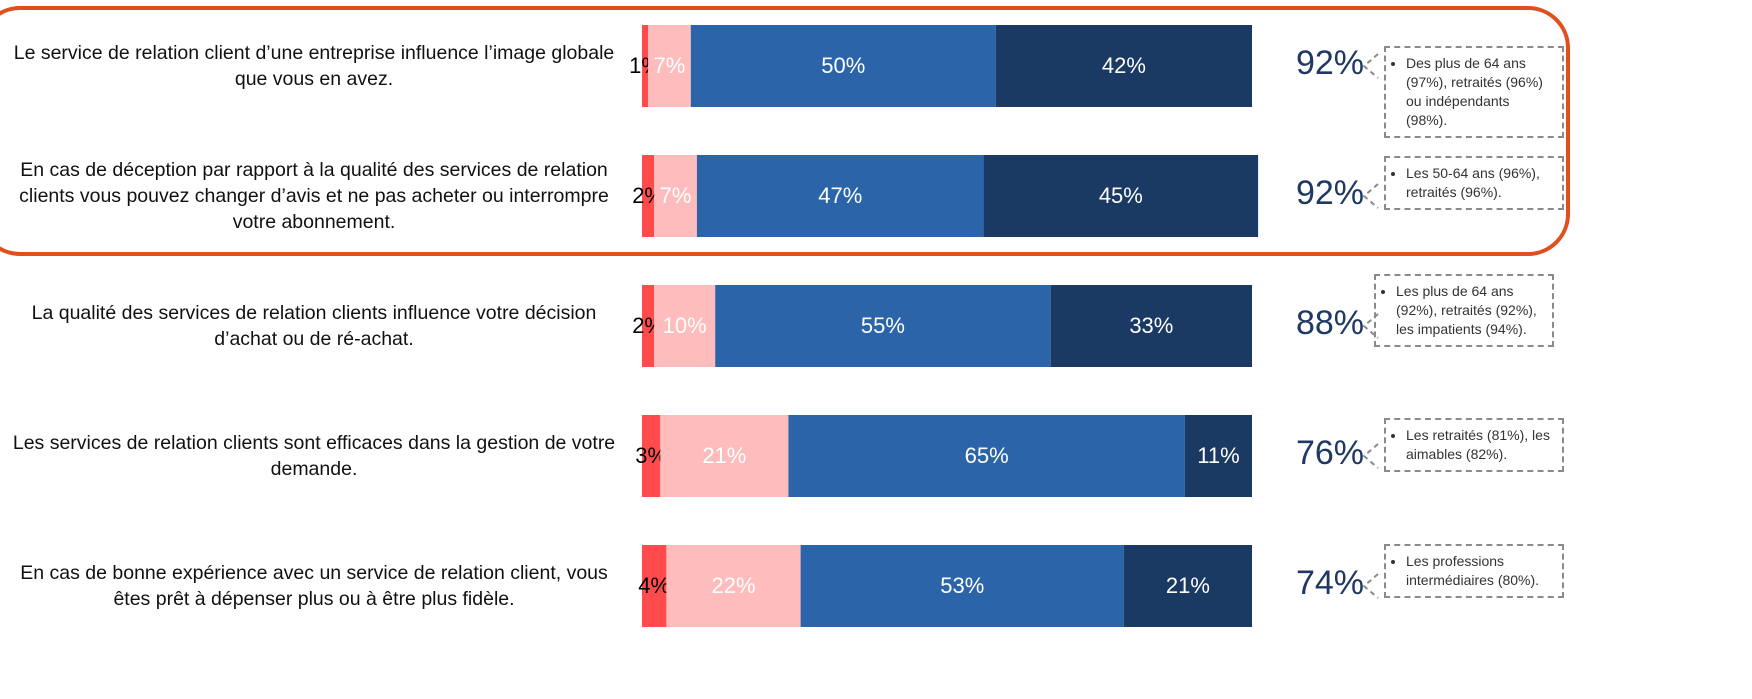 Image resolution: width=1752 pixels, height=699 pixels. I want to click on bar-label: 45%, so click(1121, 195).